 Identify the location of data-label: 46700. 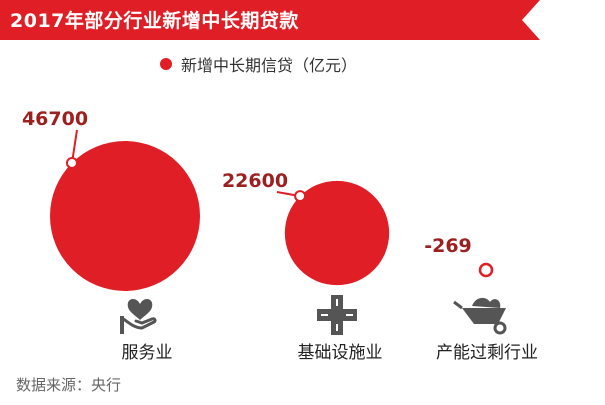
(55, 119).